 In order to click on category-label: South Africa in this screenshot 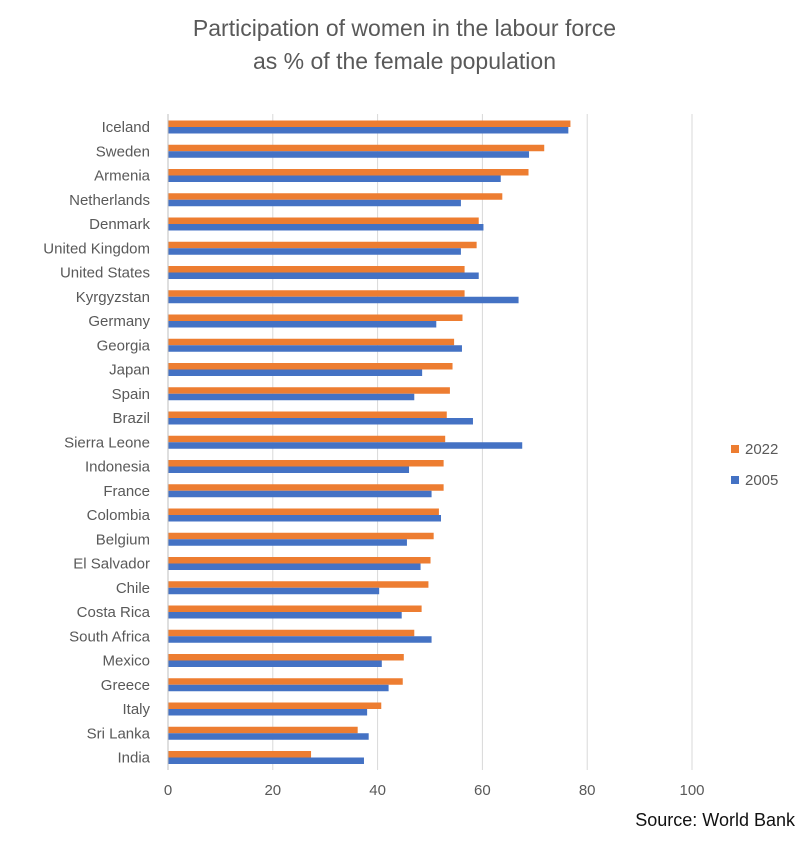, I will do `click(110, 636)`.